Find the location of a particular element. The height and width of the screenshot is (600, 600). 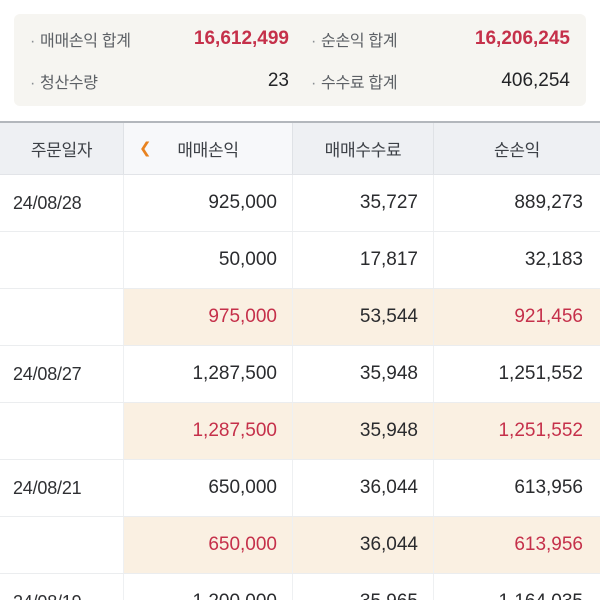

order-date-cell: 24/08/27 is located at coordinates (61, 374).